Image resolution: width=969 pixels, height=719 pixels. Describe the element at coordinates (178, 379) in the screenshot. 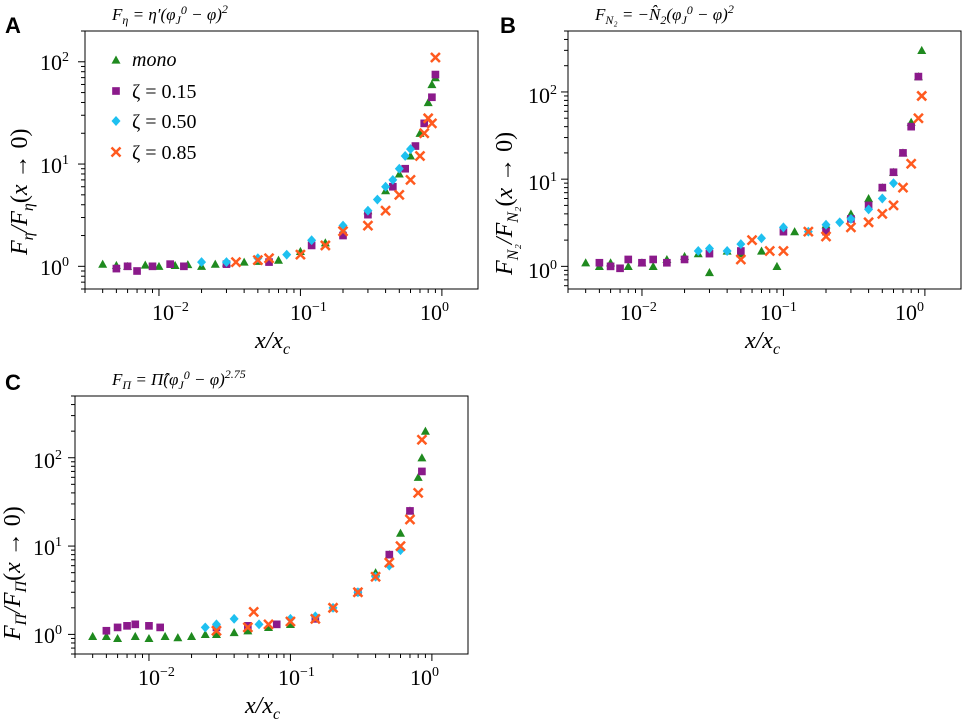

I see `panel-c-title: FΠ = Π̂(φJ0 − φ)2.75` at that location.